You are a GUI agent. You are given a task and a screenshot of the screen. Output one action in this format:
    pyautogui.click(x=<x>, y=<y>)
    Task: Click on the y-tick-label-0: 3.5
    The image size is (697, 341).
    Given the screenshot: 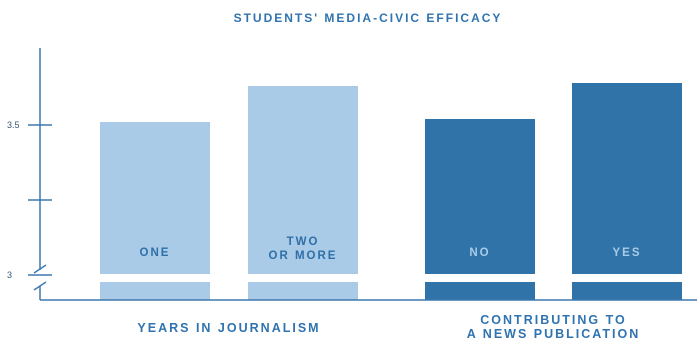 What is the action you would take?
    pyautogui.click(x=13, y=125)
    